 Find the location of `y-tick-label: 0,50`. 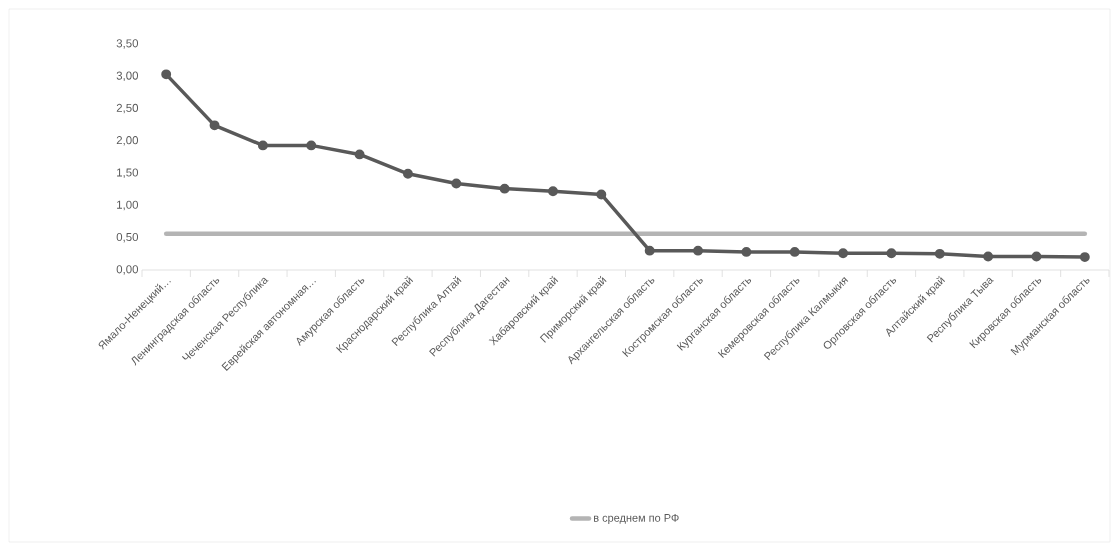

y-tick-label: 0,50 is located at coordinates (127, 237).